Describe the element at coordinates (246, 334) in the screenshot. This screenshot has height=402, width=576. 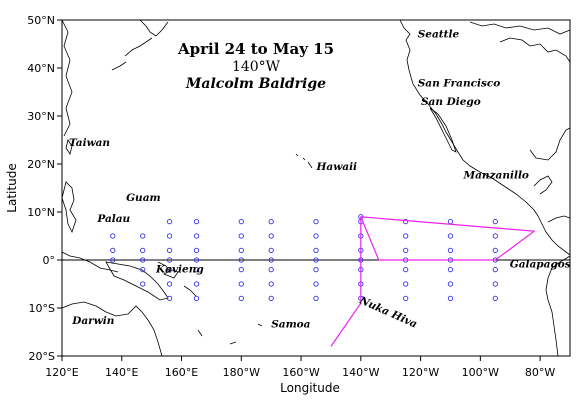
I see `samoa-islands` at that location.